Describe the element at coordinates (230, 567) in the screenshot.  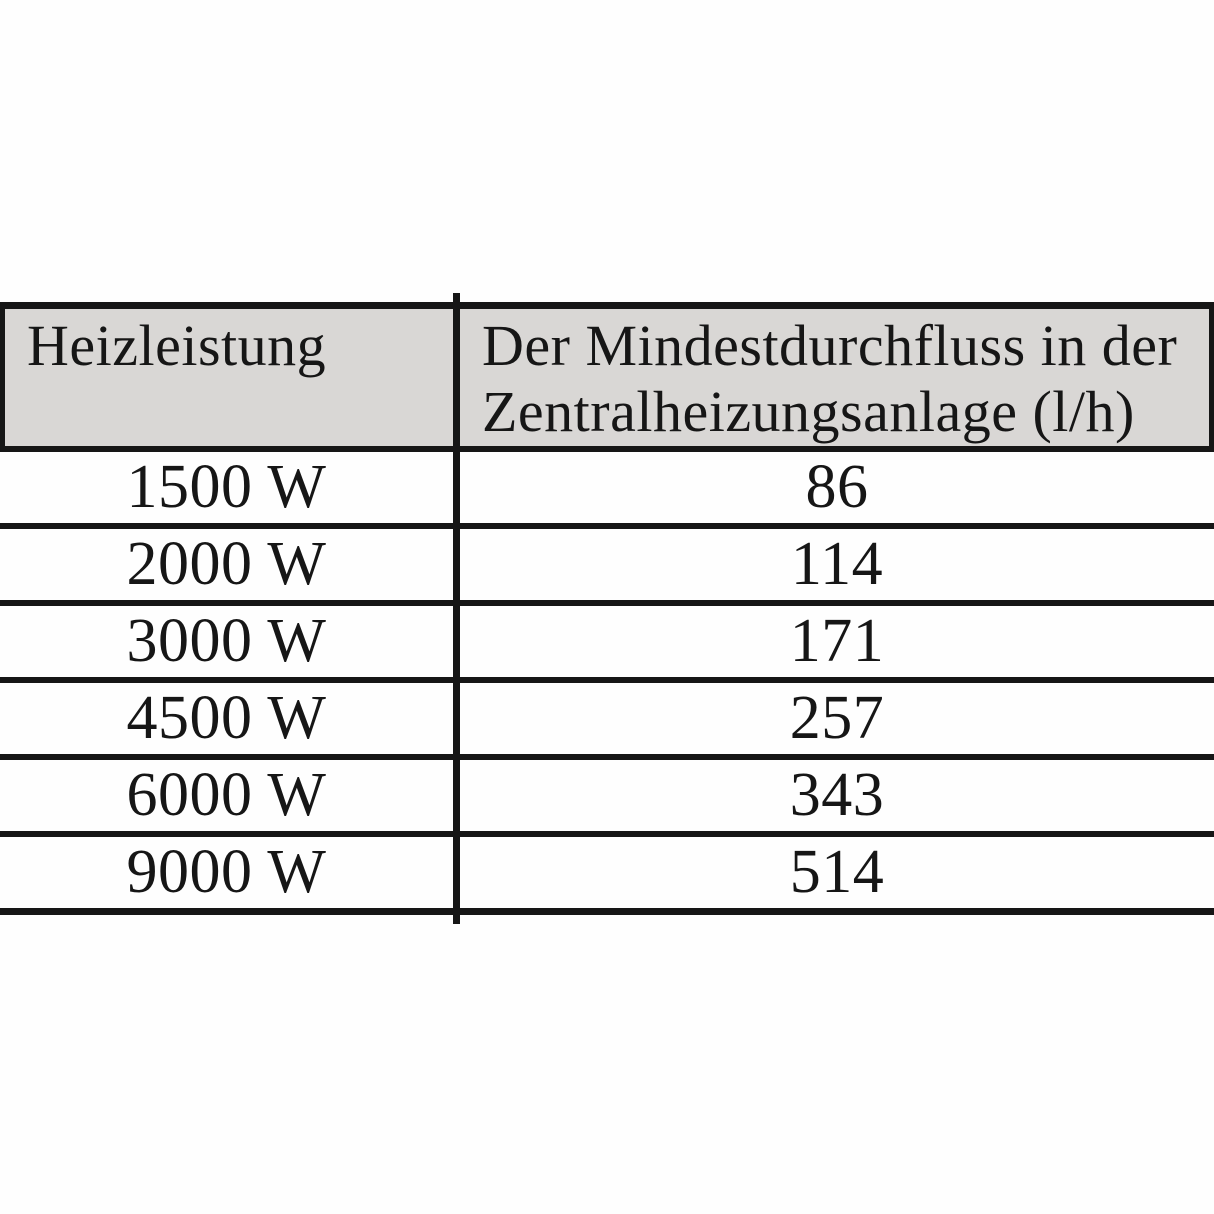
I see `power-cell: 2000 W` at that location.